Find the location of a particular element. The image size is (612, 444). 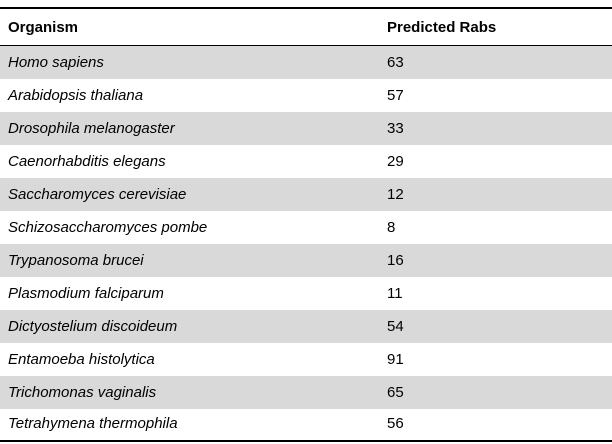

cell-predicted-rabs: 54 is located at coordinates (395, 326).